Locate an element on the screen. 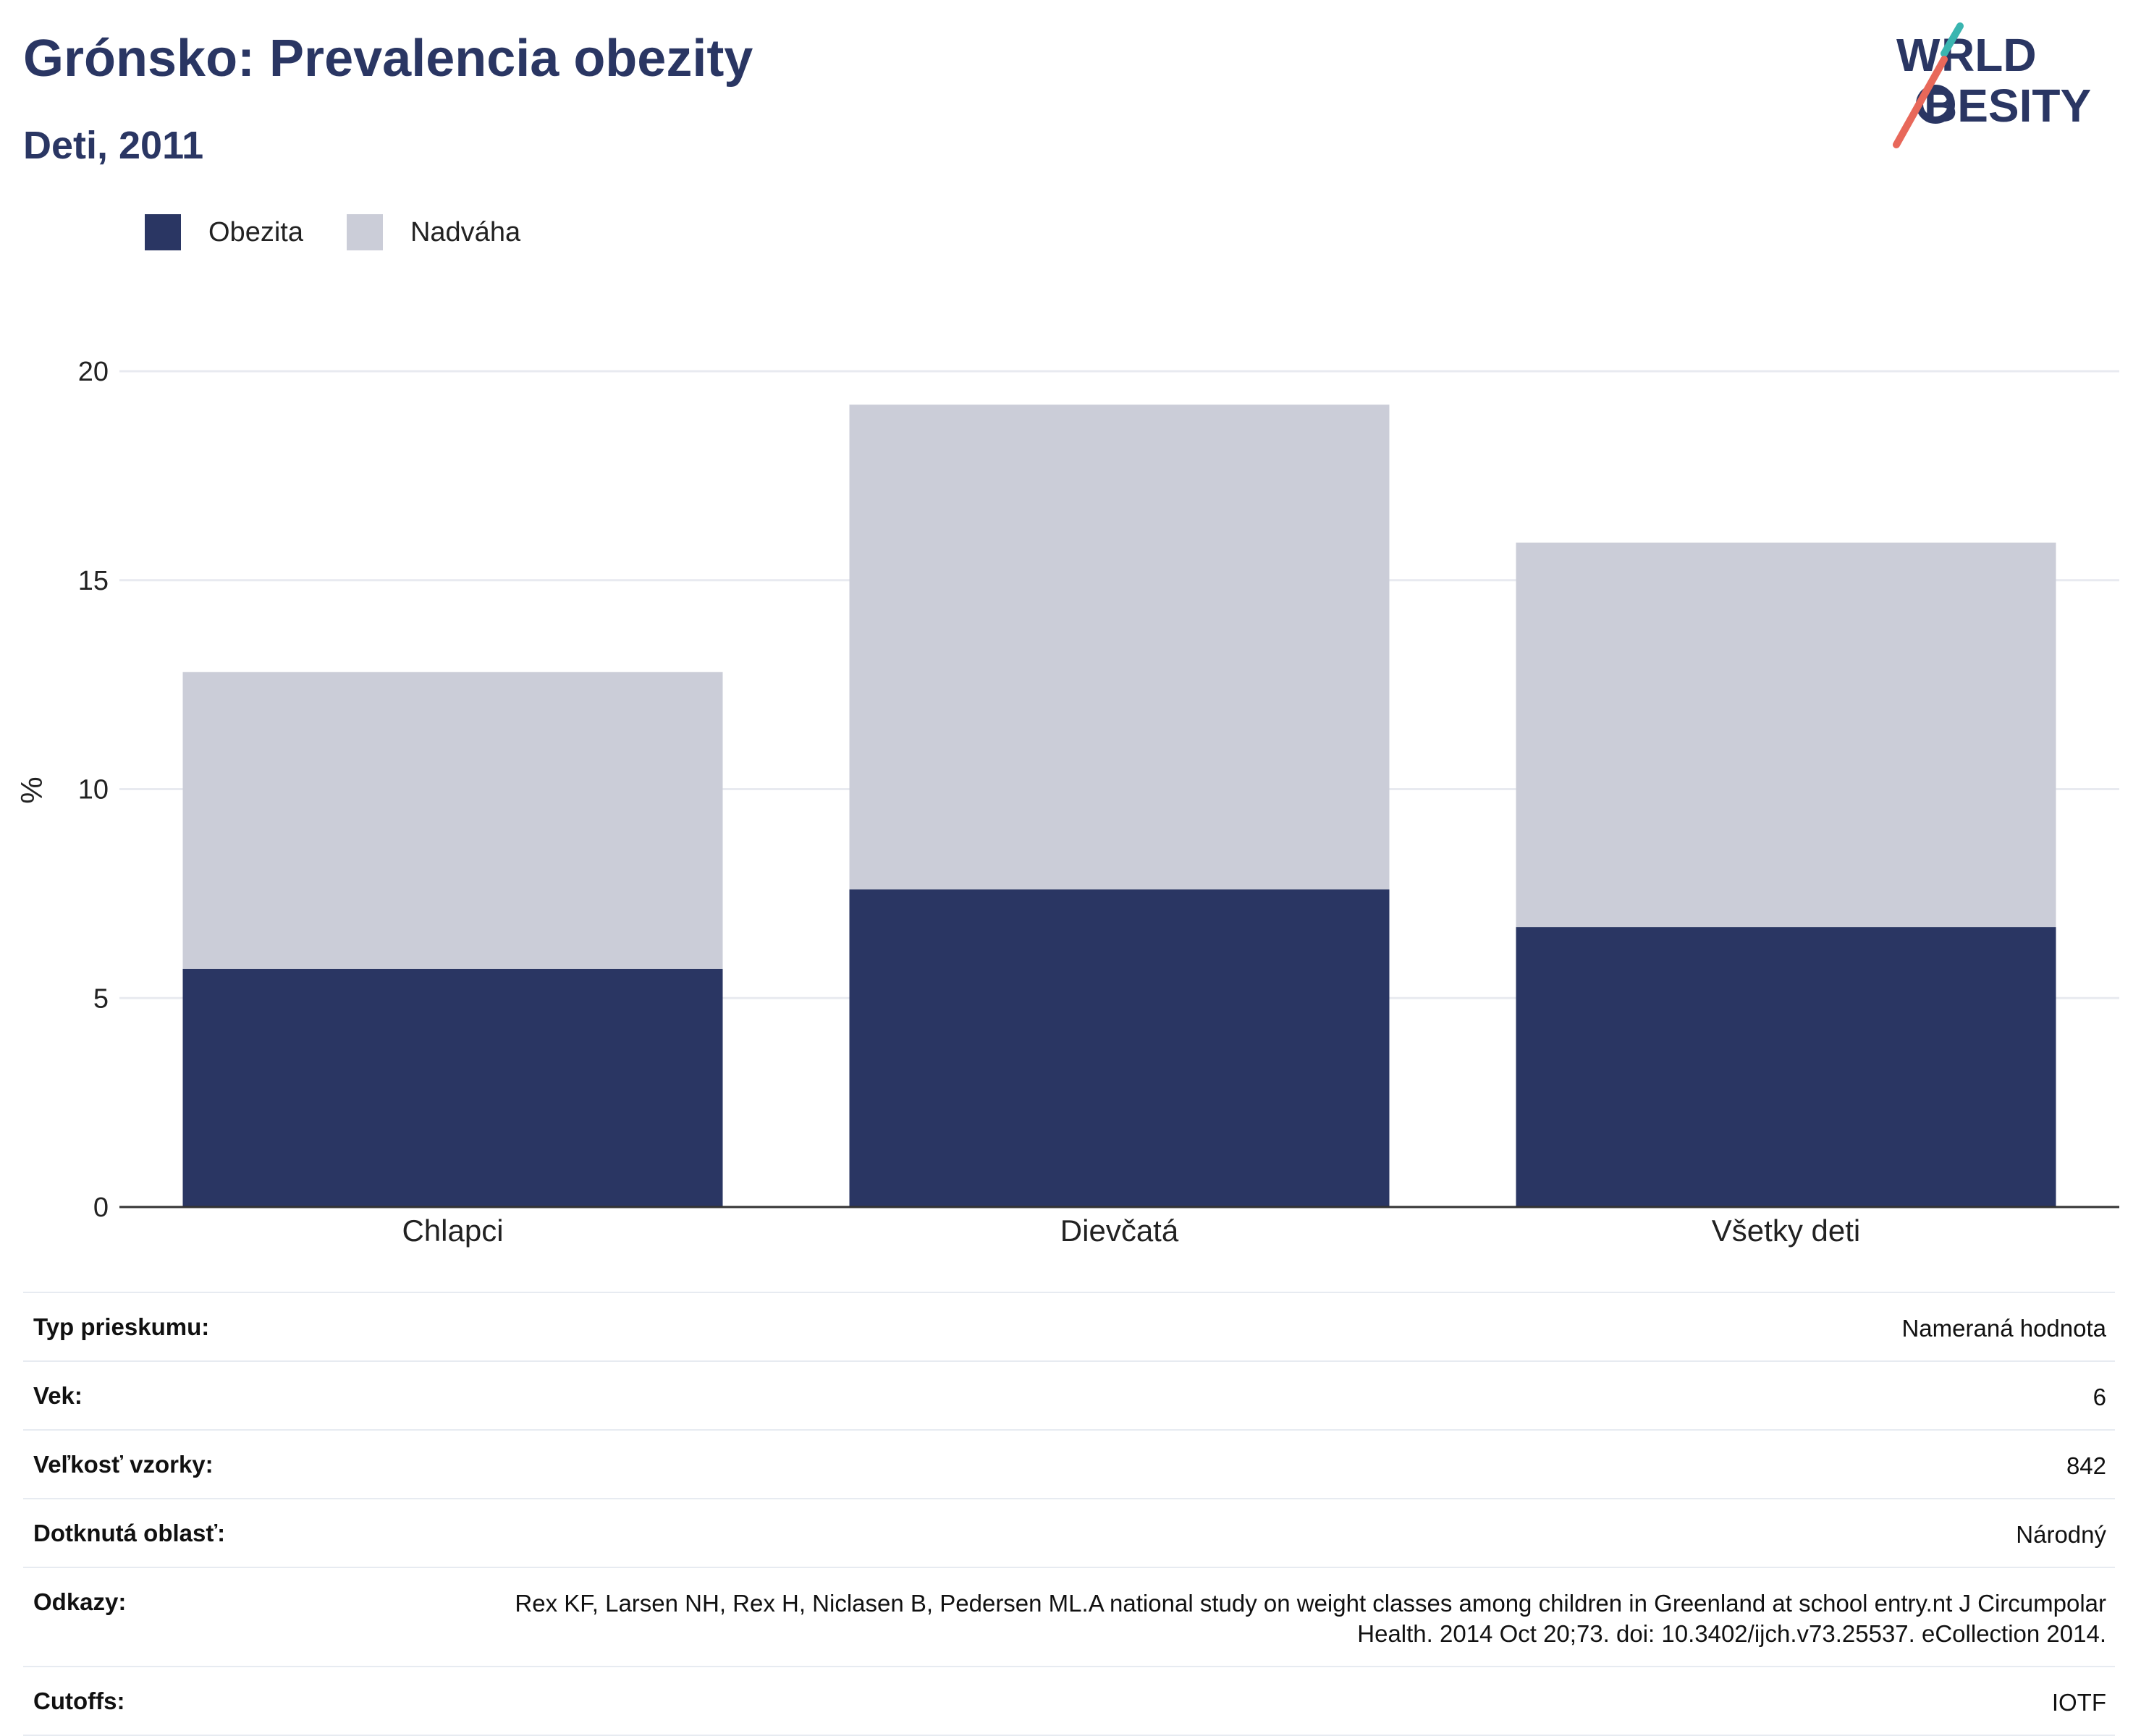 The width and height of the screenshot is (2141, 1736). legend-swatch-overweight is located at coordinates (364, 232).